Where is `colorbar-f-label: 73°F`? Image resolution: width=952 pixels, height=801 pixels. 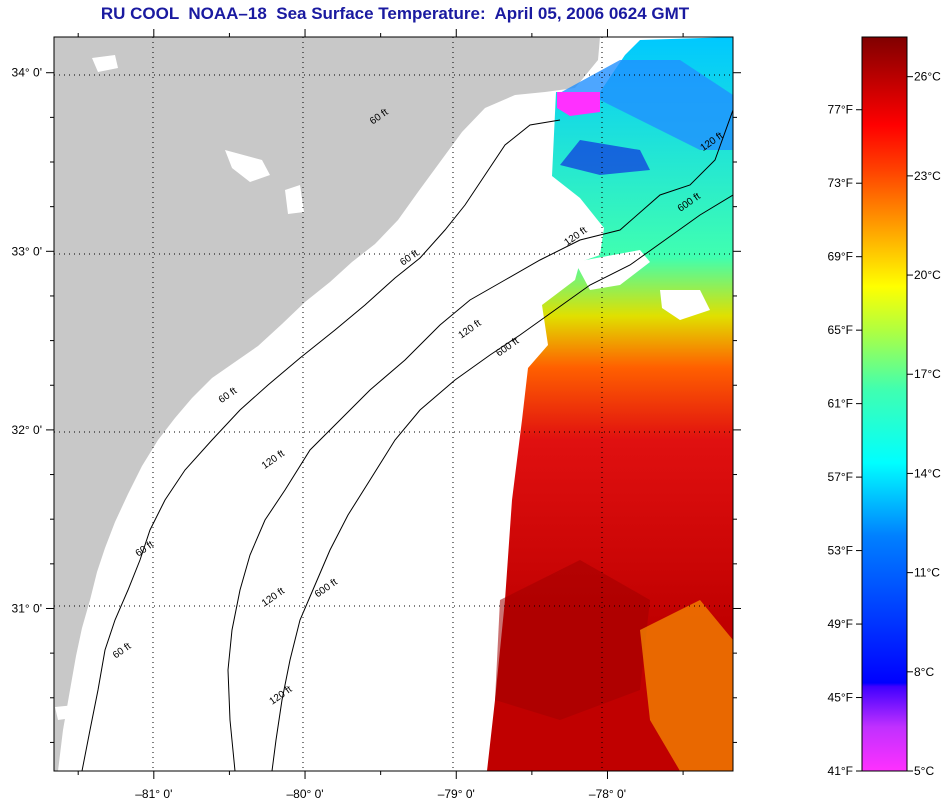 colorbar-f-label: 73°F is located at coordinates (840, 183).